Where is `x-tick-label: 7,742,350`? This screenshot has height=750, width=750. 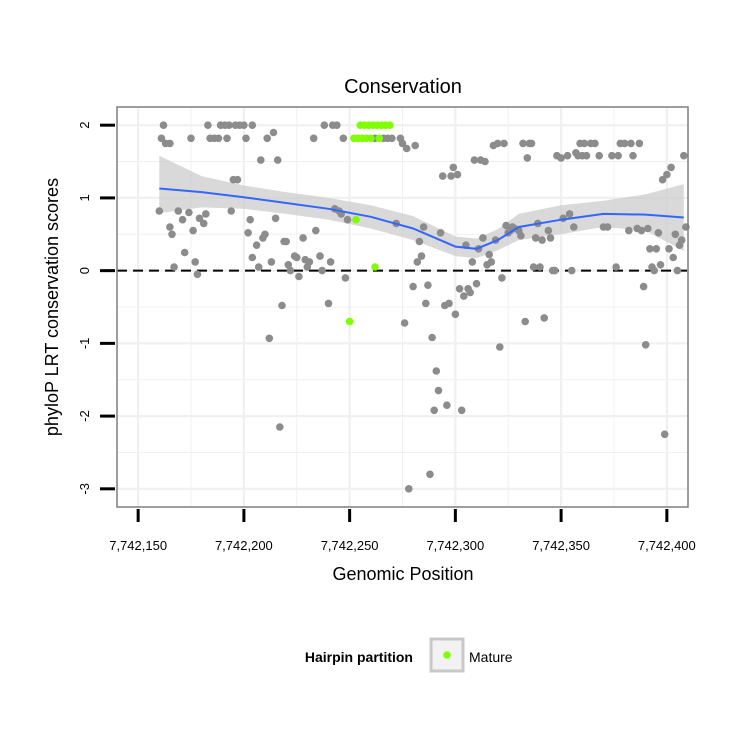
x-tick-label: 7,742,350 is located at coordinates (561, 545).